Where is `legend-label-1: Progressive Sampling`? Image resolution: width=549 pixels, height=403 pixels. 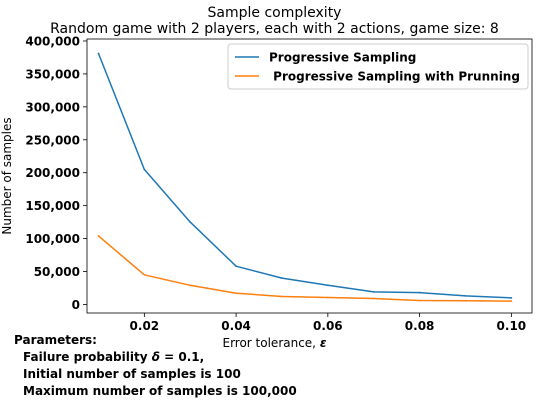
legend-label-1: Progressive Sampling is located at coordinates (342, 58).